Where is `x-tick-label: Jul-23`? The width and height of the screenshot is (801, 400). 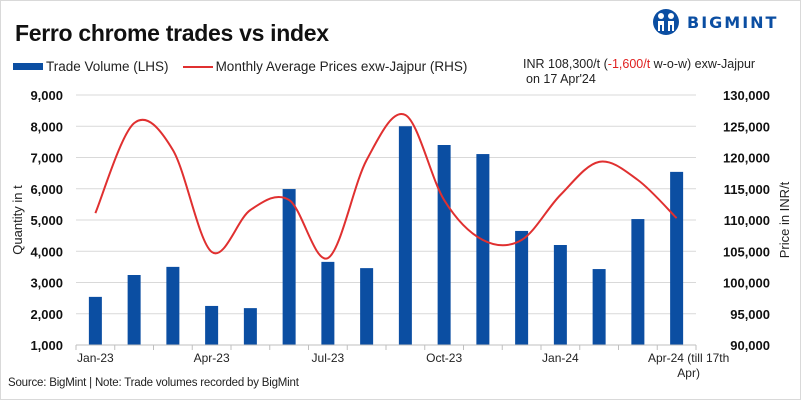 x-tick-label: Jul-23 is located at coordinates (328, 358).